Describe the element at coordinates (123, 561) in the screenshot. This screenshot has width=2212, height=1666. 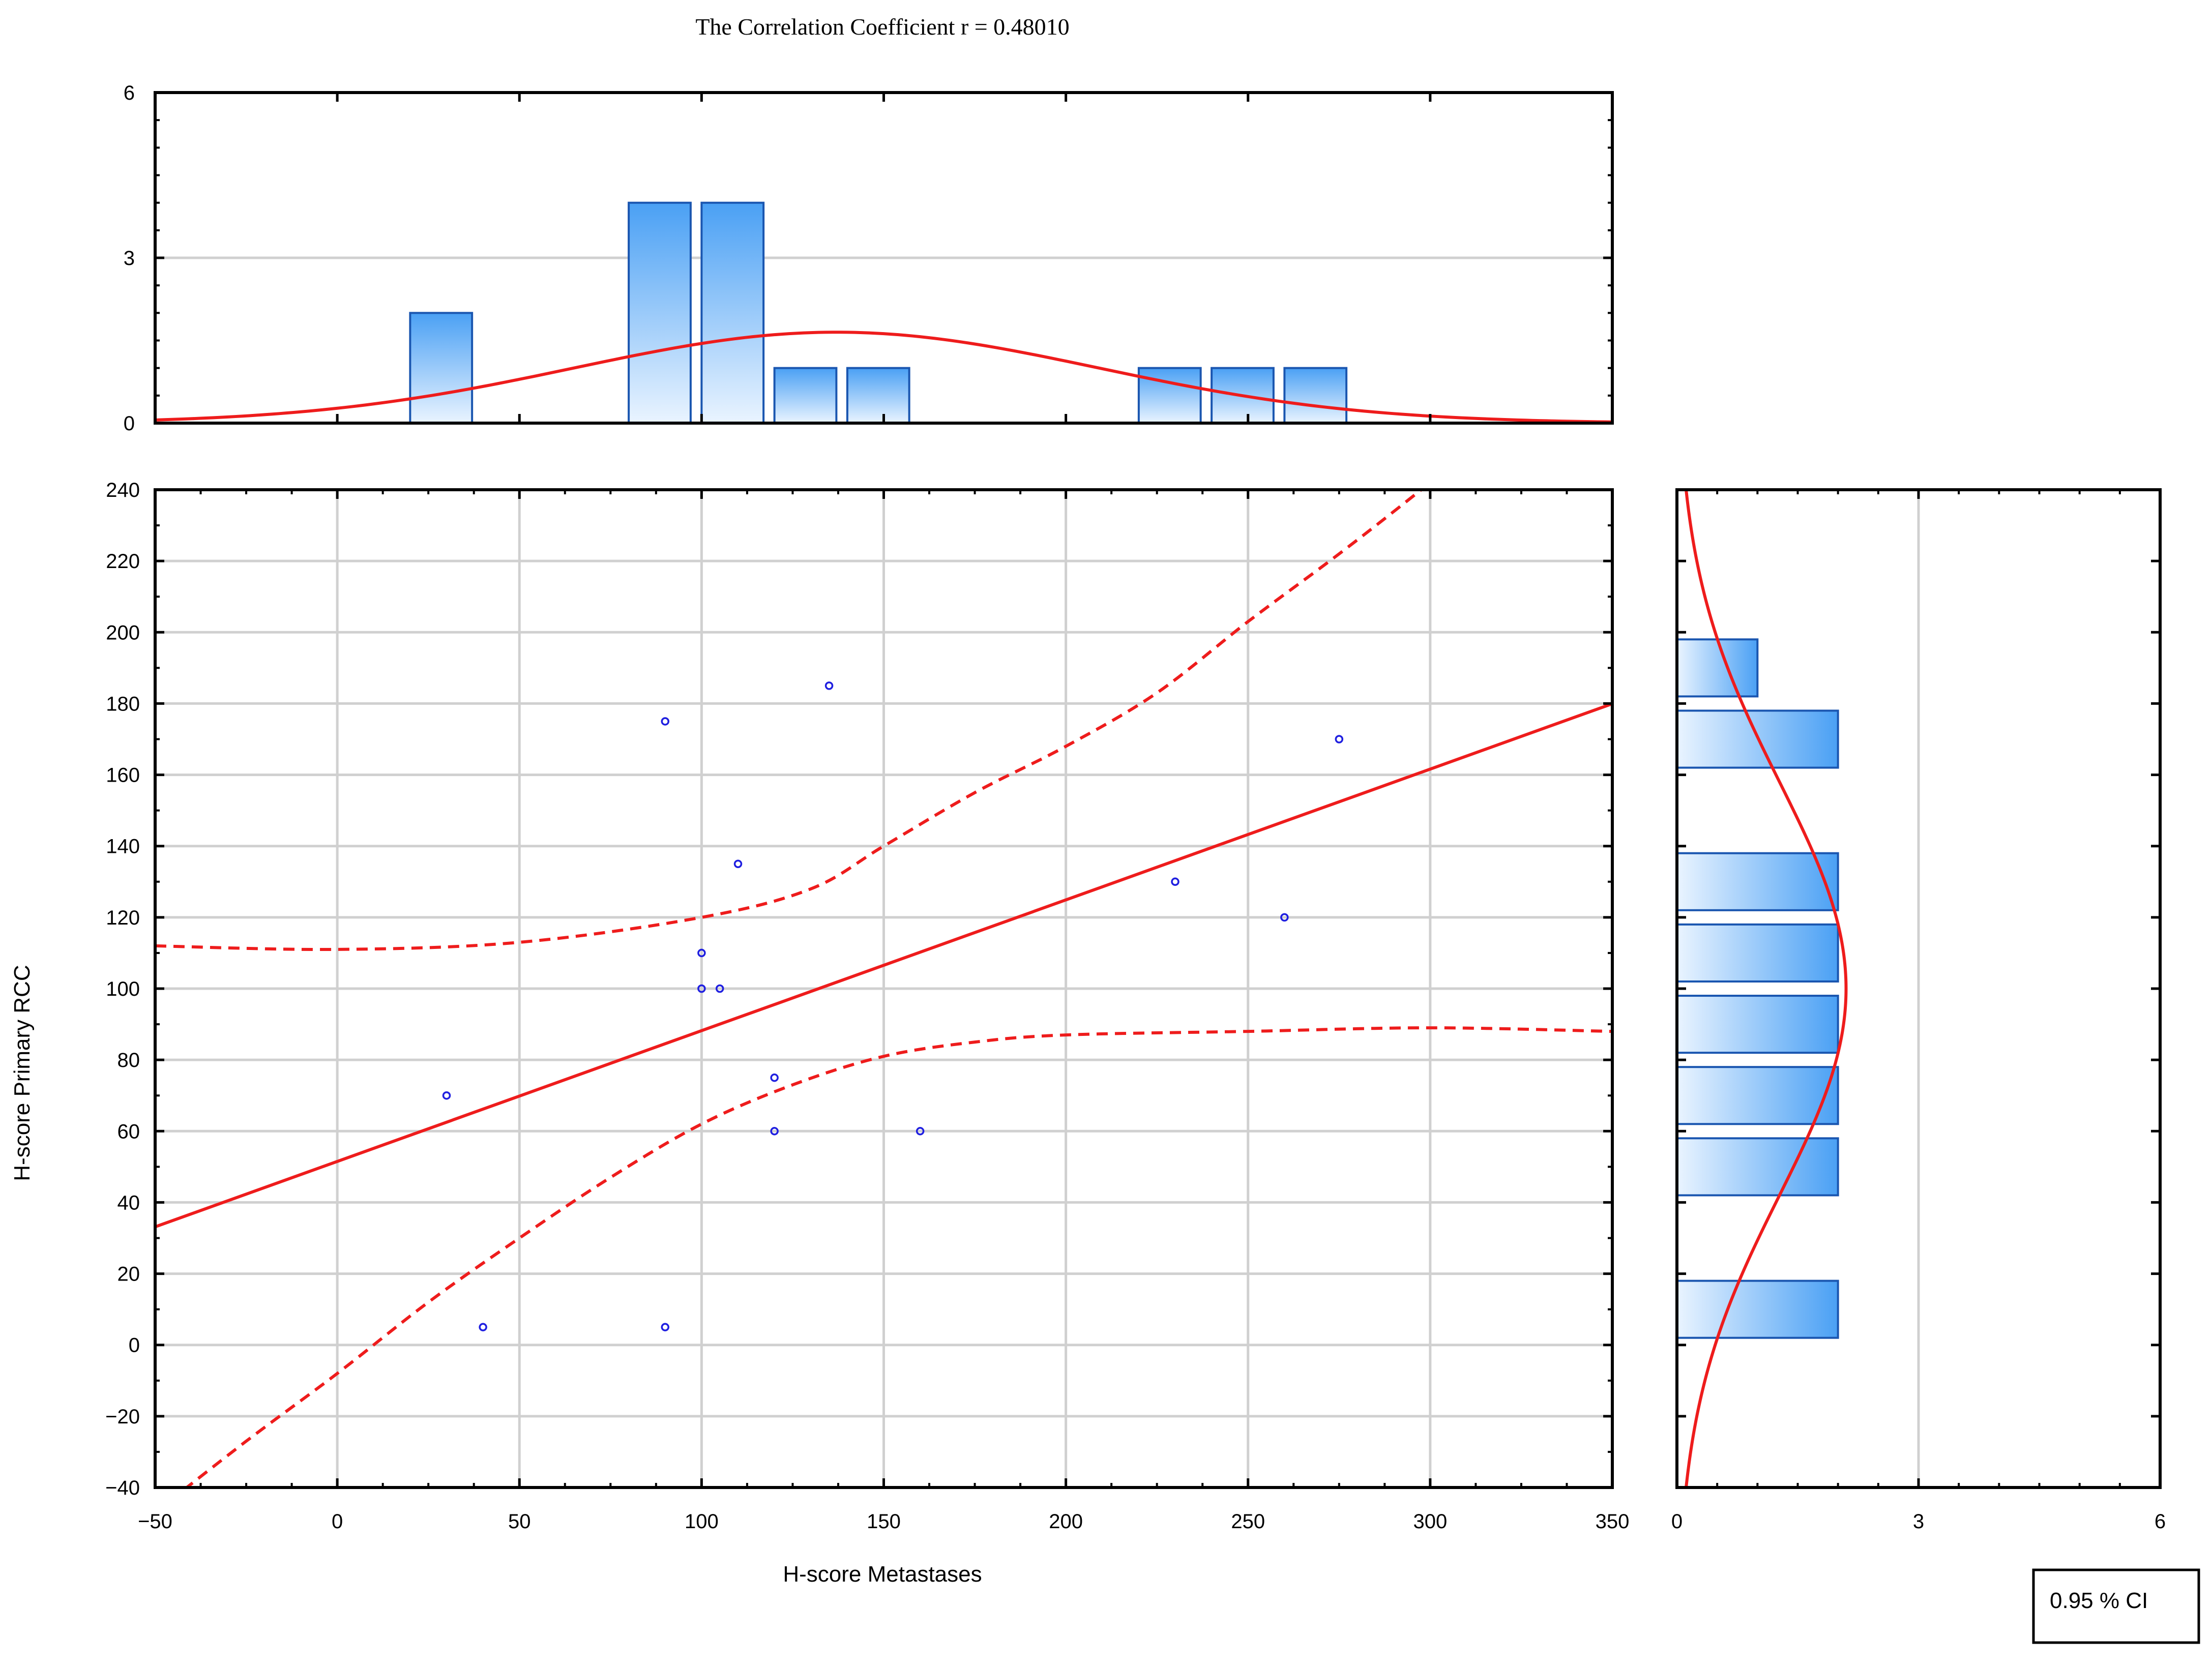
I see `y-tick-label: 220` at that location.